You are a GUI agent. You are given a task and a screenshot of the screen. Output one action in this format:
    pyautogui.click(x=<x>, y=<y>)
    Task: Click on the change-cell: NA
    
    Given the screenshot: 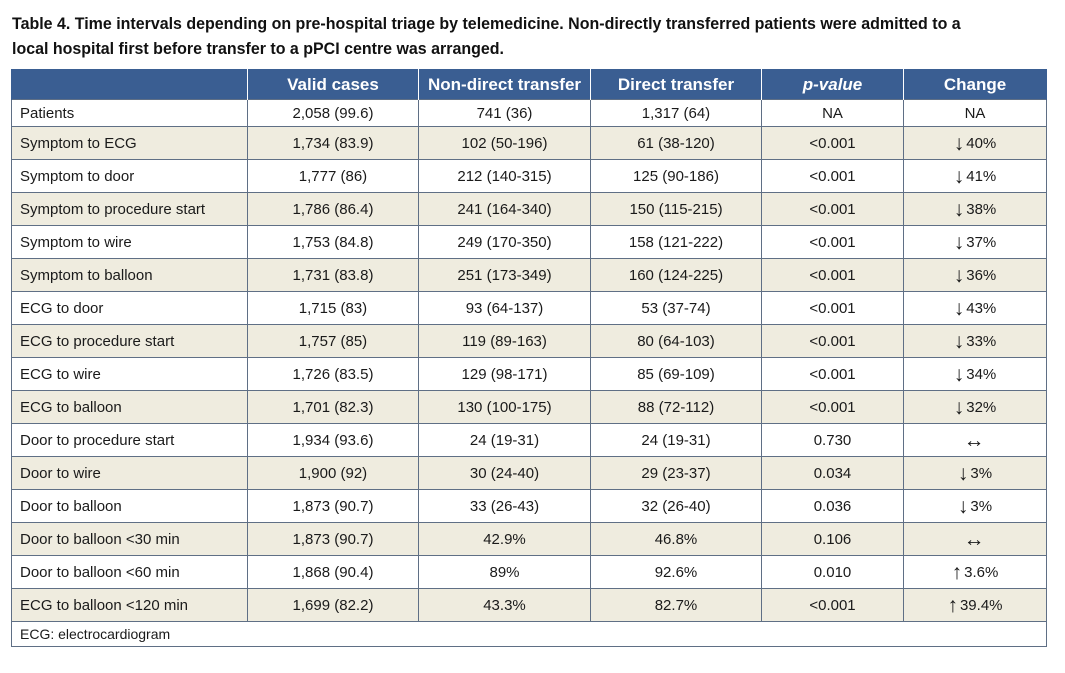 What is the action you would take?
    pyautogui.click(x=975, y=113)
    